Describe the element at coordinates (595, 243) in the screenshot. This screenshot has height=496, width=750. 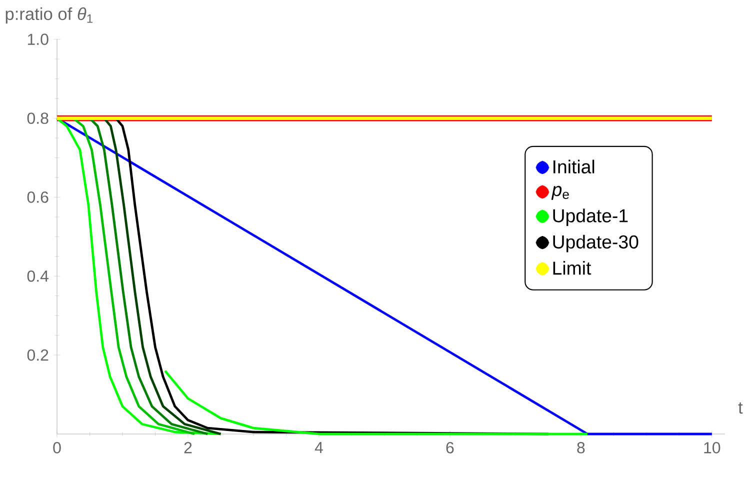
I see `legend-label: Update-30` at that location.